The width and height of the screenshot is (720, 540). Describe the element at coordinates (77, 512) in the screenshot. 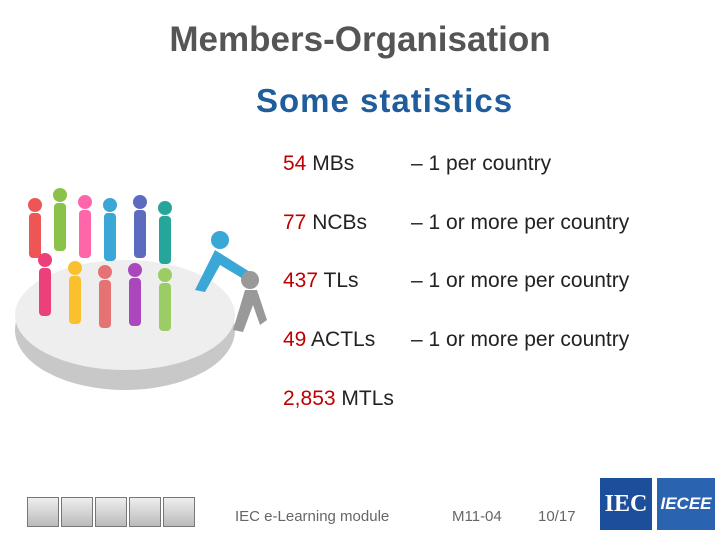

I see `prev-button` at that location.